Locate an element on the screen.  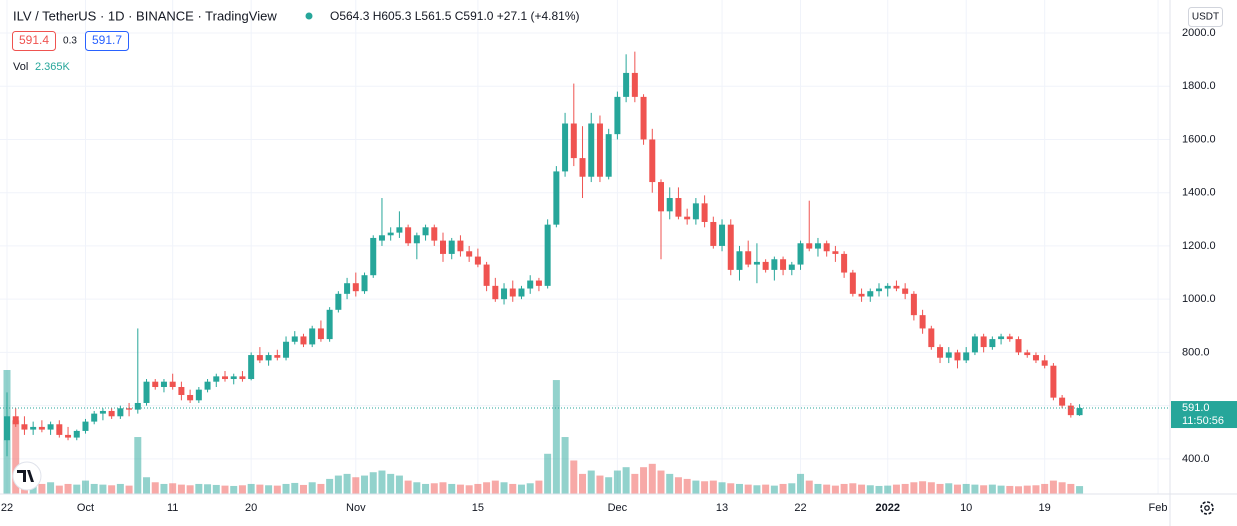
settings-button is located at coordinates (1207, 508).